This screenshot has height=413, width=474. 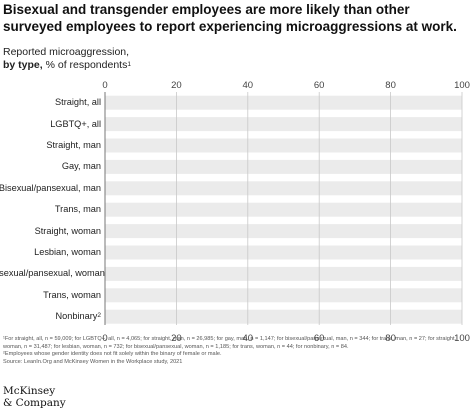 I want to click on category-label-text: Trans, man, so click(x=77, y=209).